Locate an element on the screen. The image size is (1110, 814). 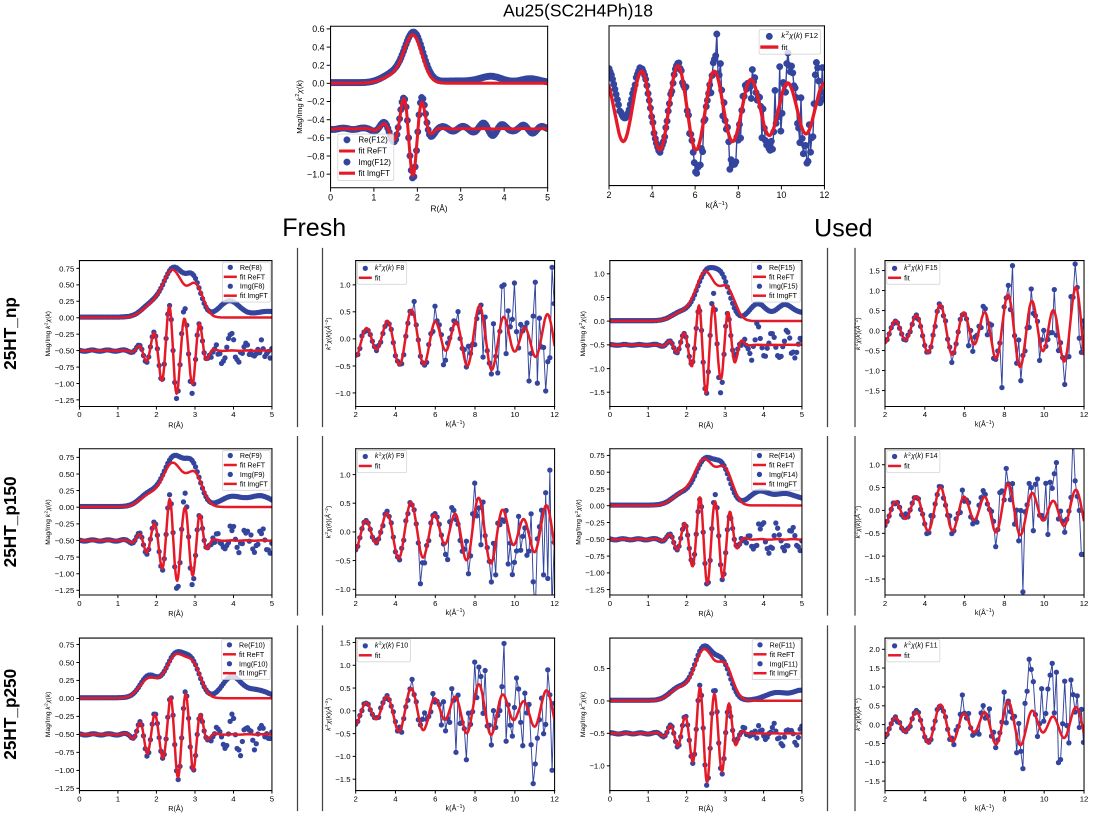
svg-text: Re(F8) is located at coordinates (251, 268).